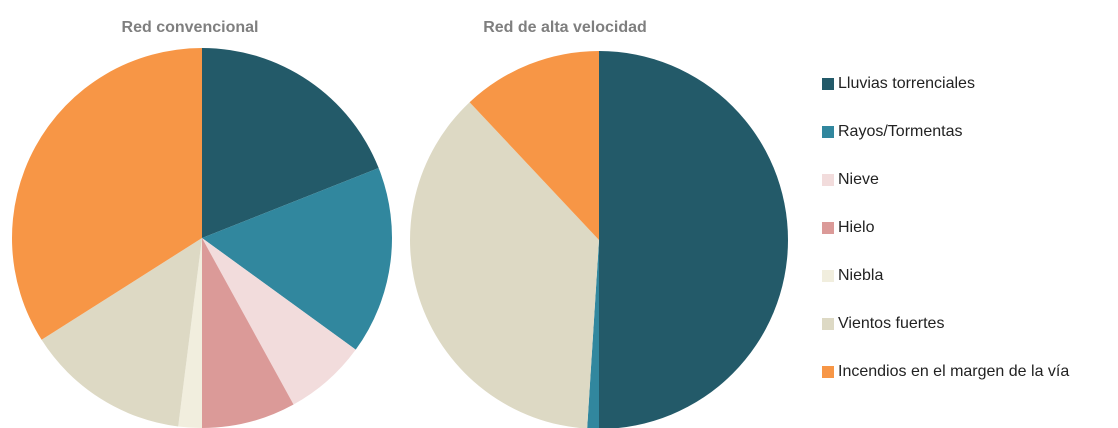 The width and height of the screenshot is (1118, 428). What do you see at coordinates (906, 83) in the screenshot?
I see `legend-label: Lluvias torrenciales` at bounding box center [906, 83].